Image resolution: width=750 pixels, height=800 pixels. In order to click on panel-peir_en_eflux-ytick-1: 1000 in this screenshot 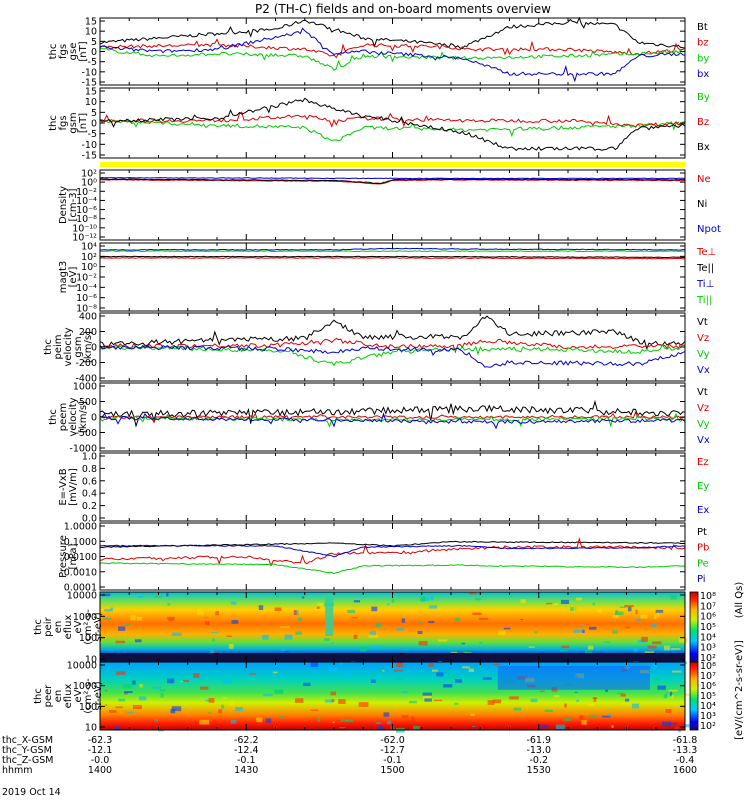, I will do `click(85, 617)`.